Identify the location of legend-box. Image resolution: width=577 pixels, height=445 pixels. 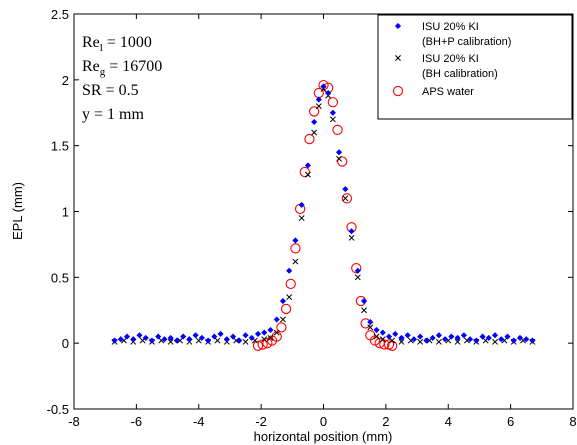
(475, 67).